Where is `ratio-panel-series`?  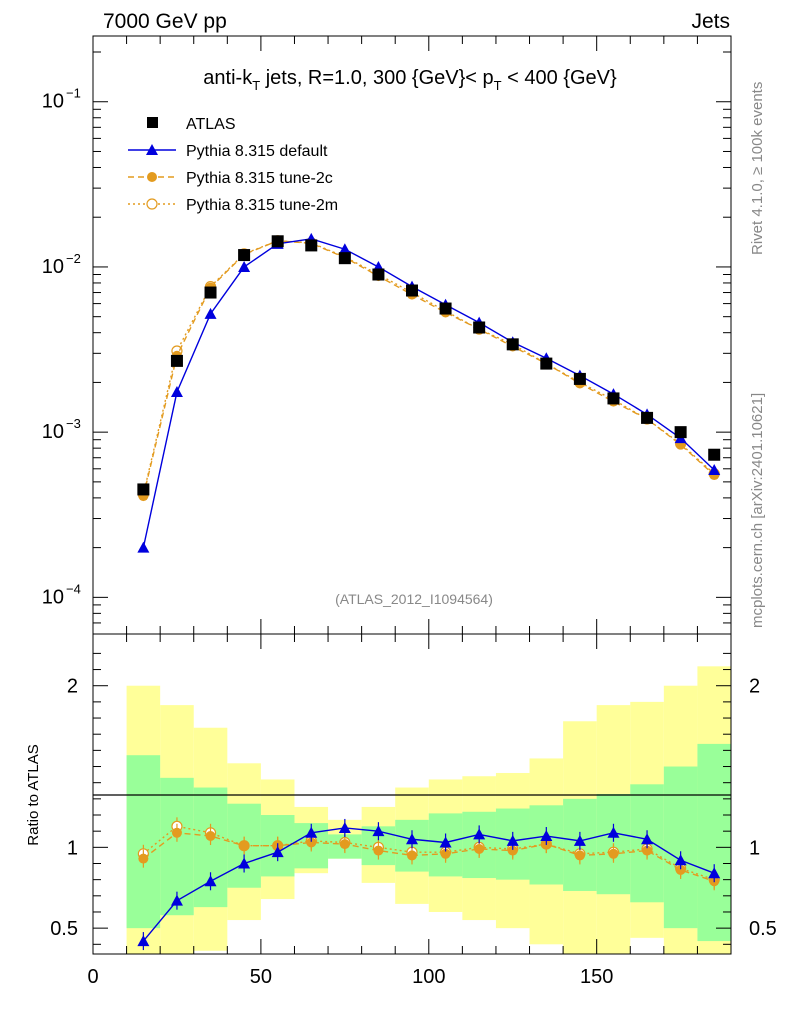 ratio-panel-series is located at coordinates (429, 884).